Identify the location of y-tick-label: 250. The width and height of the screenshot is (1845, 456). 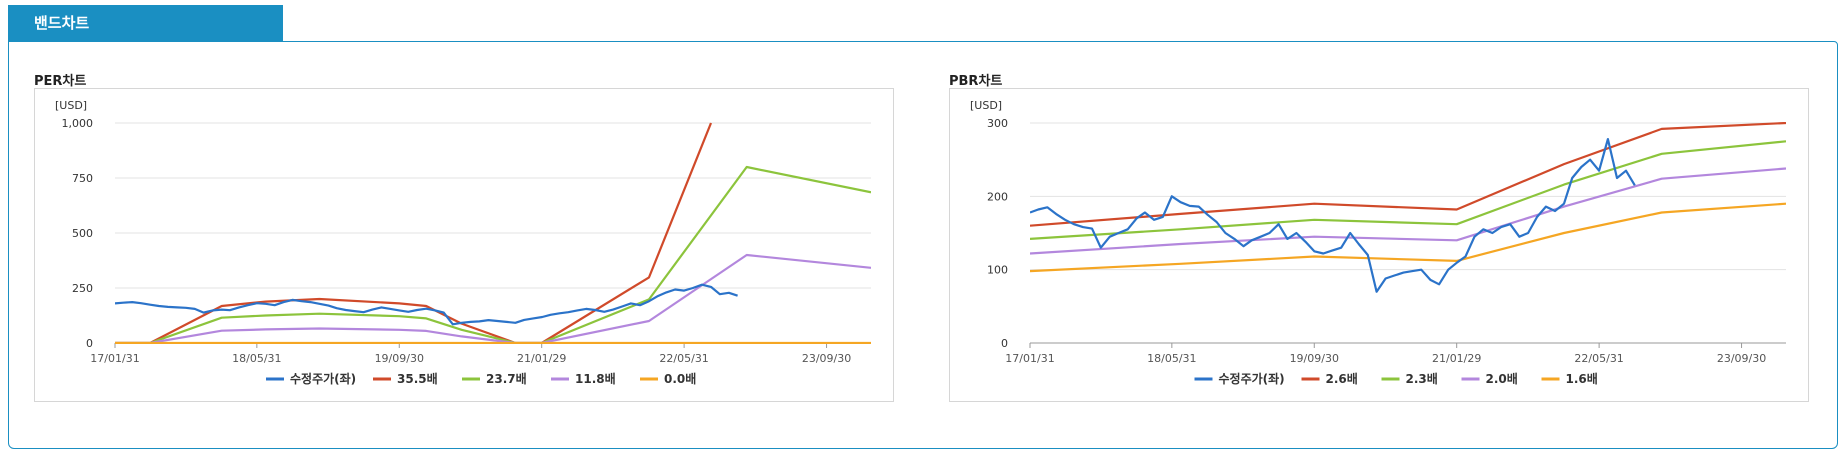
(82, 288).